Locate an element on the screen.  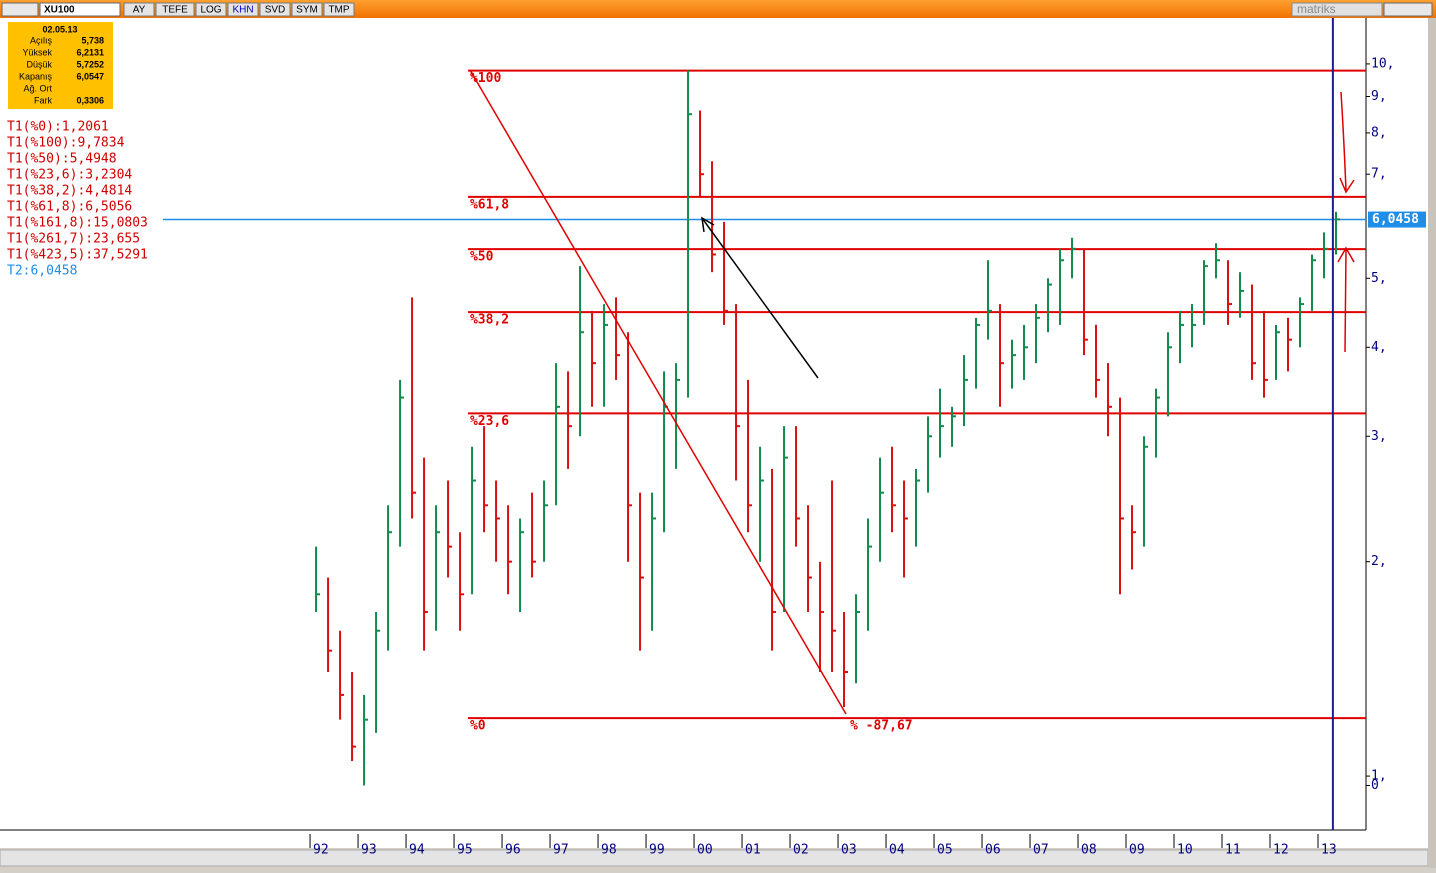
x-tick-label: 10 is located at coordinates (1185, 850).